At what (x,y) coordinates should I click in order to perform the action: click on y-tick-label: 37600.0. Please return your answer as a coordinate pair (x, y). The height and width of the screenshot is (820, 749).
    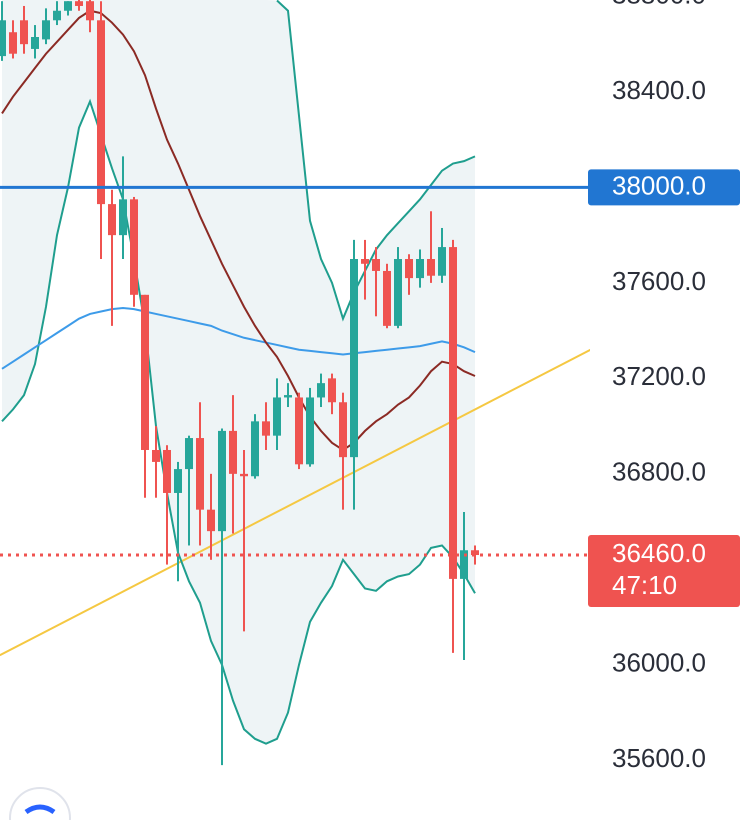
    Looking at the image, I should click on (659, 281).